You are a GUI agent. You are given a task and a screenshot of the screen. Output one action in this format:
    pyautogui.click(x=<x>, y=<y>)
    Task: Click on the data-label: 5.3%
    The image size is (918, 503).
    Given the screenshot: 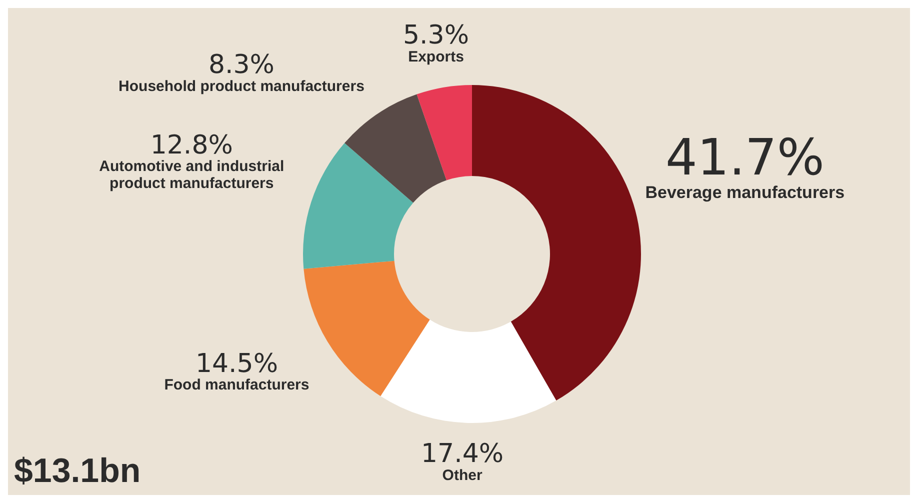 What is the action you would take?
    pyautogui.click(x=436, y=35)
    